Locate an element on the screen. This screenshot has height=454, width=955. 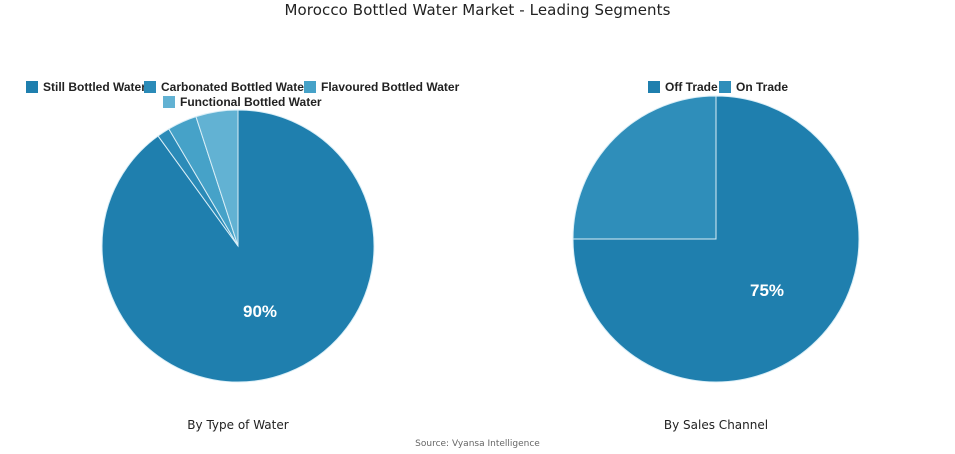
legend-swatch-off-trade is located at coordinates (654, 87).